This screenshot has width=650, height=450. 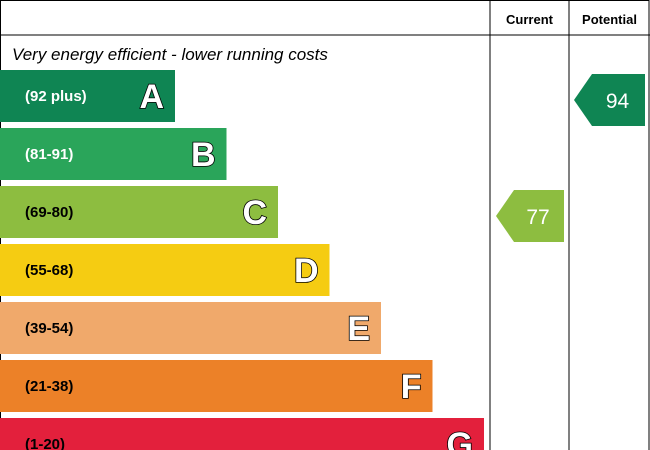 What do you see at coordinates (242, 434) in the screenshot?
I see `band-g-bar` at bounding box center [242, 434].